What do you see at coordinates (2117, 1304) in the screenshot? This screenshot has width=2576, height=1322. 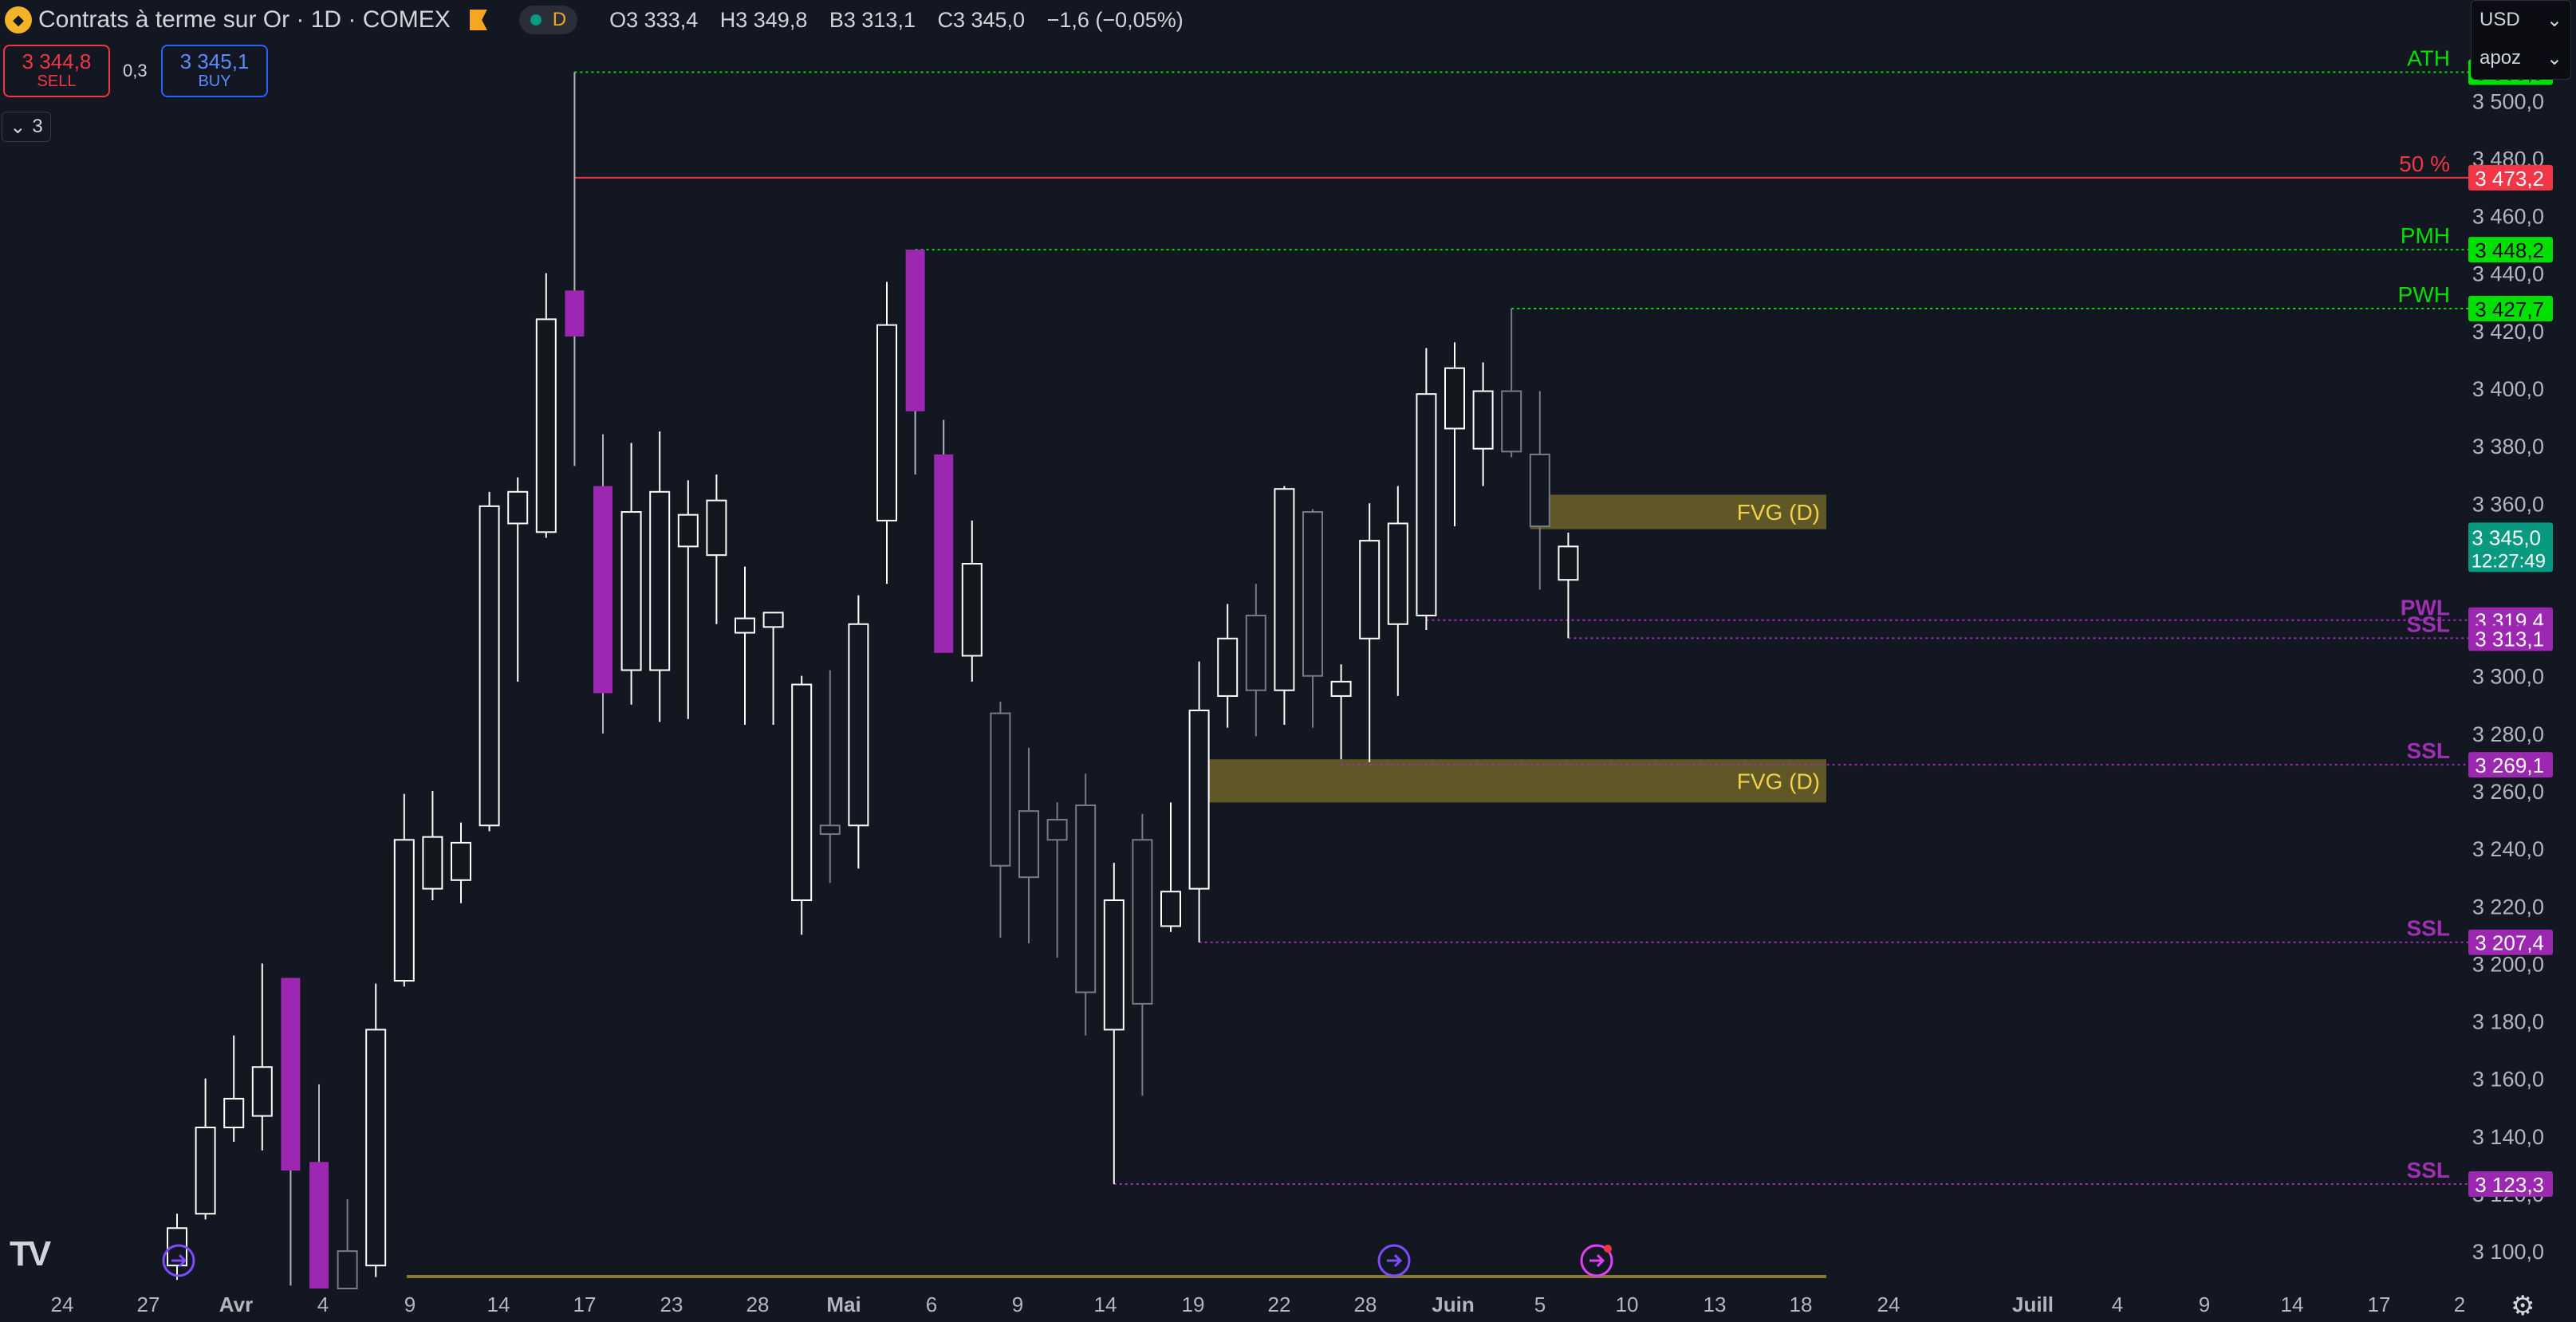 I see `x-tick-label: 4` at bounding box center [2117, 1304].